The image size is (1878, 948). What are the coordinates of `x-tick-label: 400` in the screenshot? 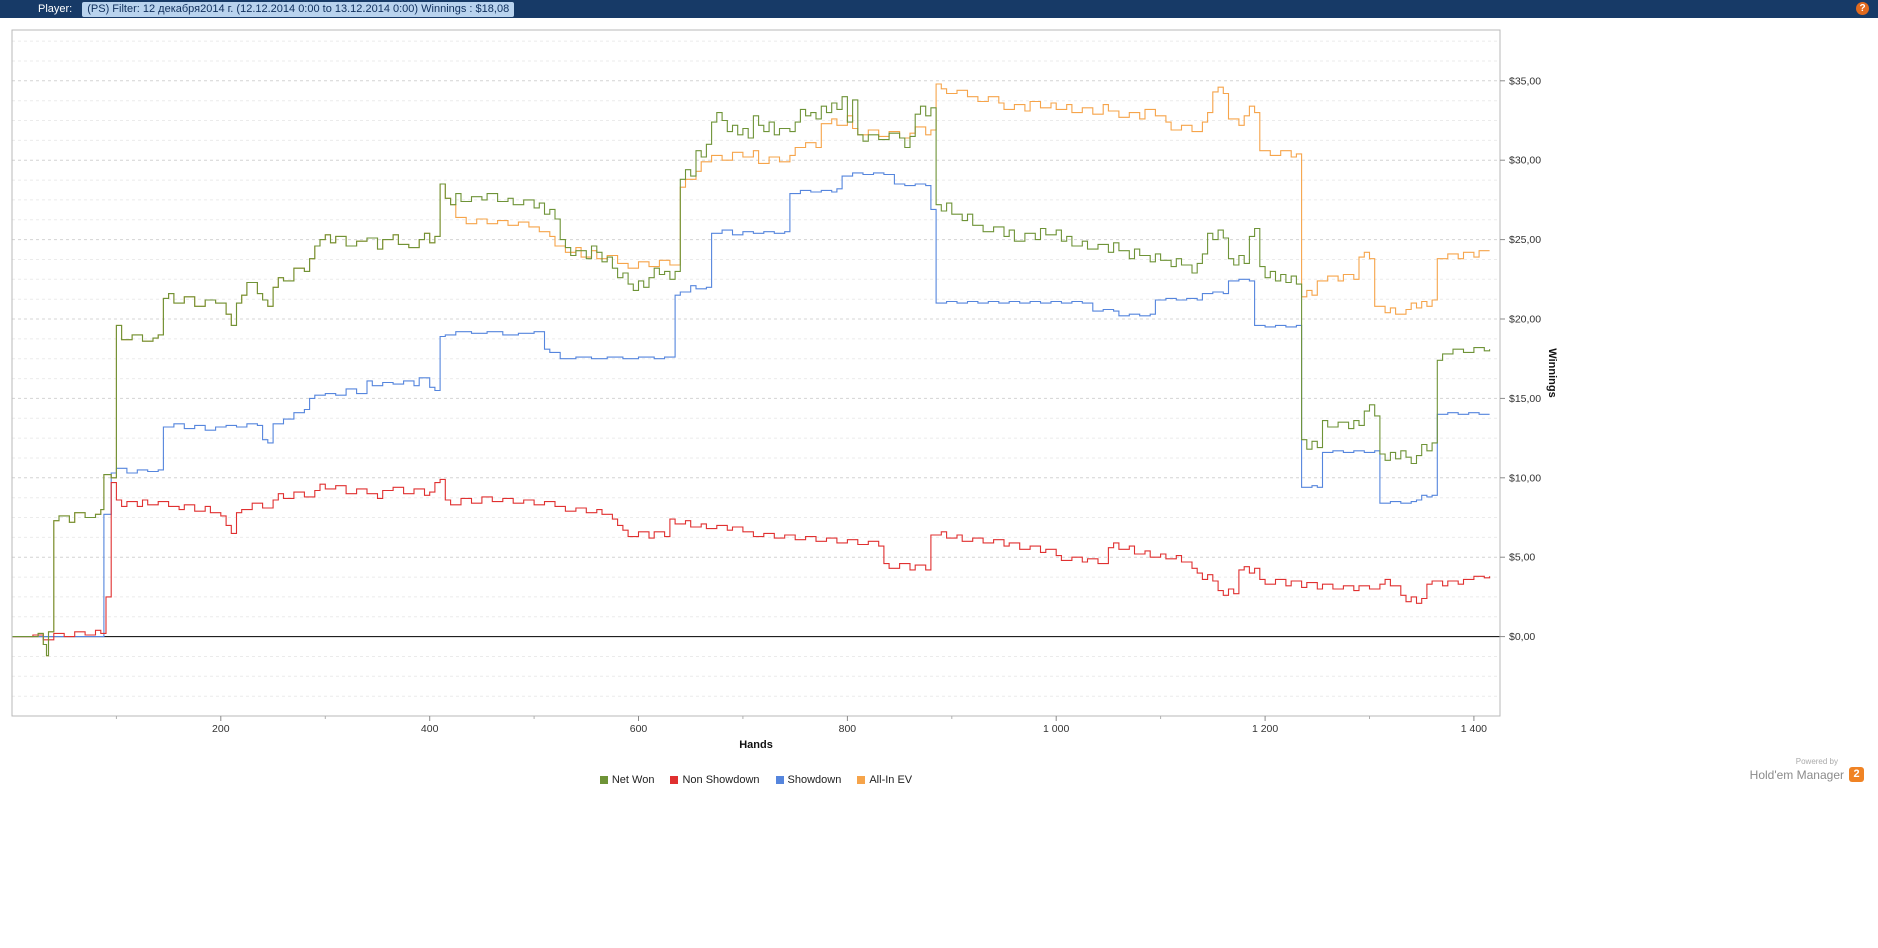 It's located at (430, 729).